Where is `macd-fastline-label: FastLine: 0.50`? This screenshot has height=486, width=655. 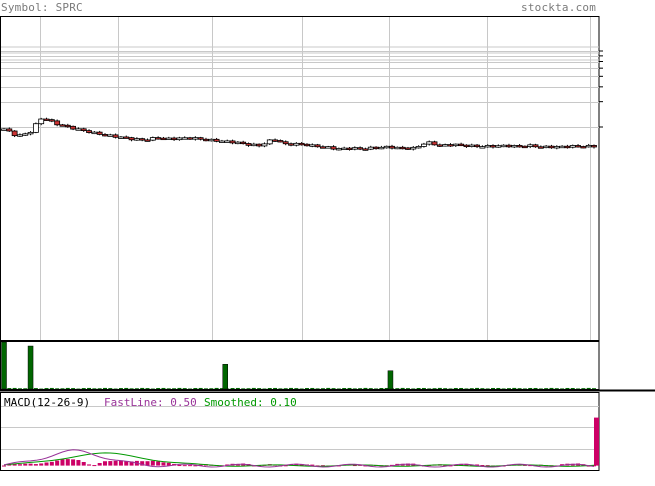
macd-fastline-label: FastLine: 0.50 is located at coordinates (150, 402).